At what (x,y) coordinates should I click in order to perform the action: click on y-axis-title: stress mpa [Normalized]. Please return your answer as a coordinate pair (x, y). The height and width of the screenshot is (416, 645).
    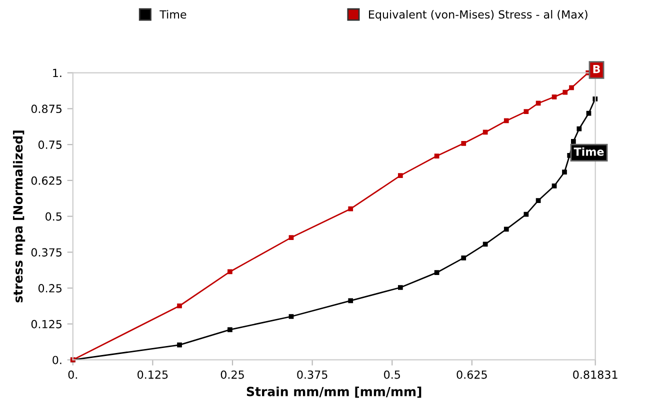
    Looking at the image, I should click on (19, 216).